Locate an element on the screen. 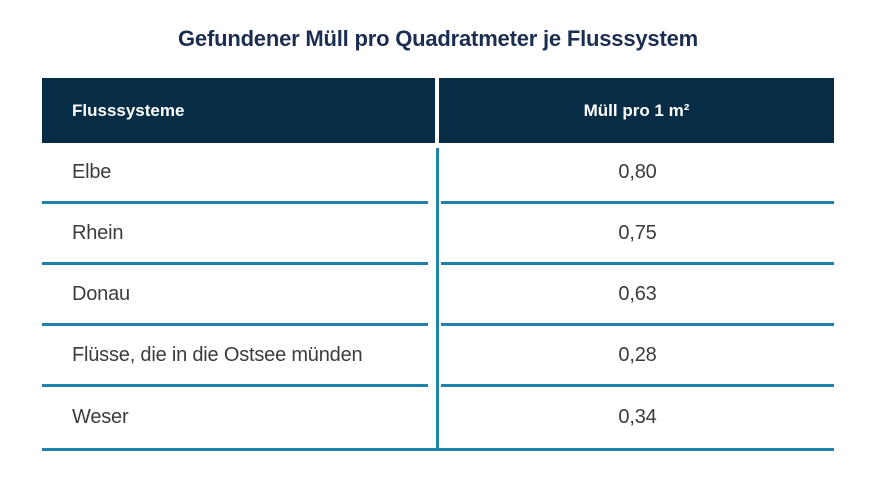 This screenshot has width=876, height=493. table-row: Donau 0,63 is located at coordinates (438, 295).